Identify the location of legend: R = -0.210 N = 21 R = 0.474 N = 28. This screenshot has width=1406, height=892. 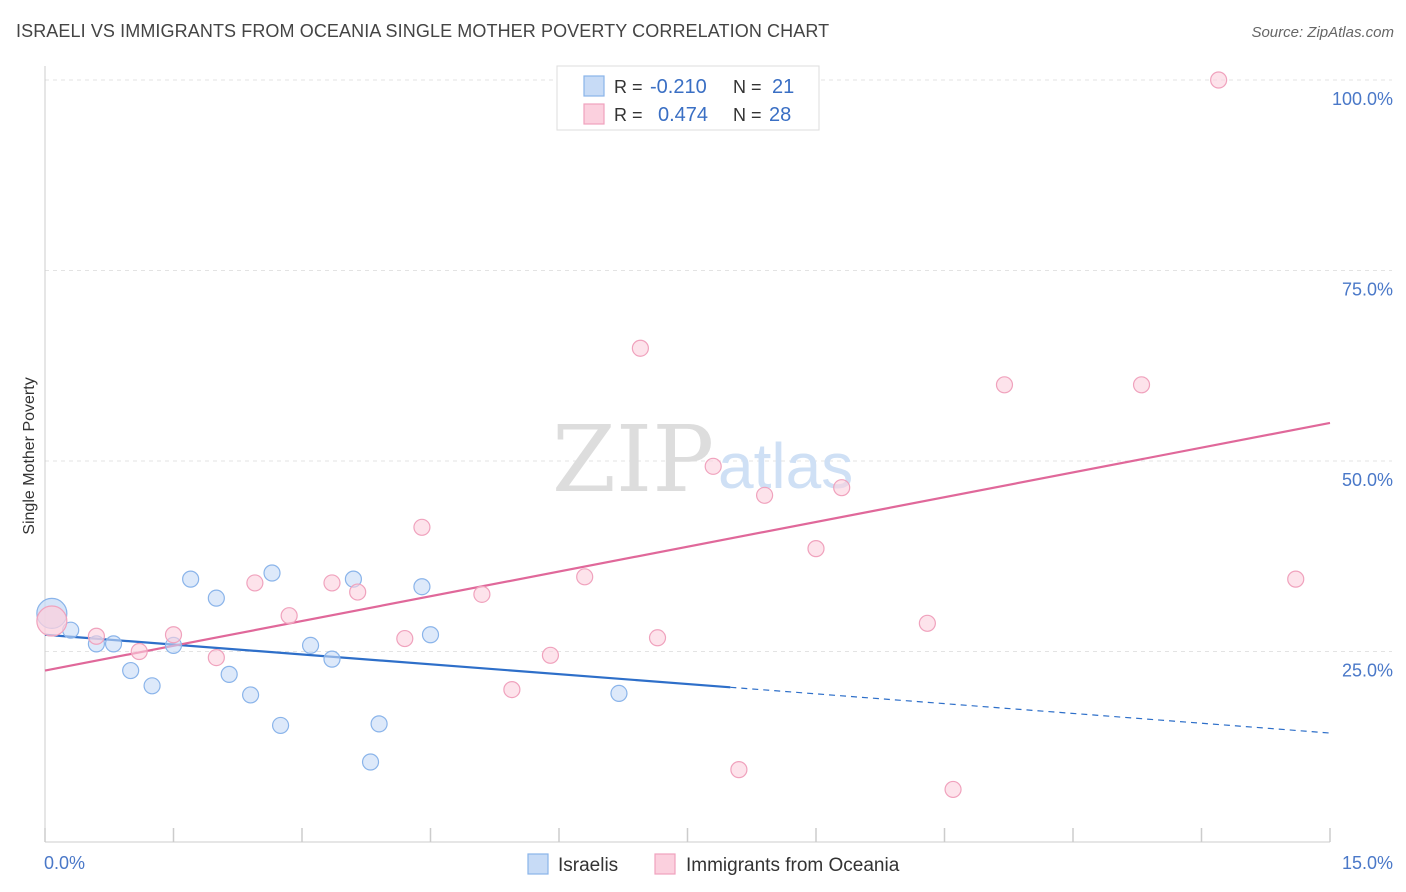
(688, 98).